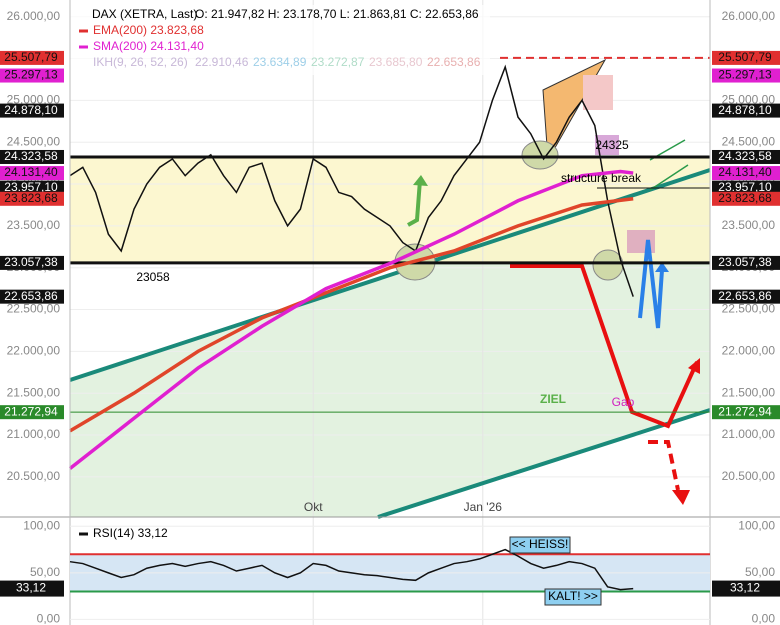 This screenshot has width=780, height=625. I want to click on legend-bg, so click(280, 40).